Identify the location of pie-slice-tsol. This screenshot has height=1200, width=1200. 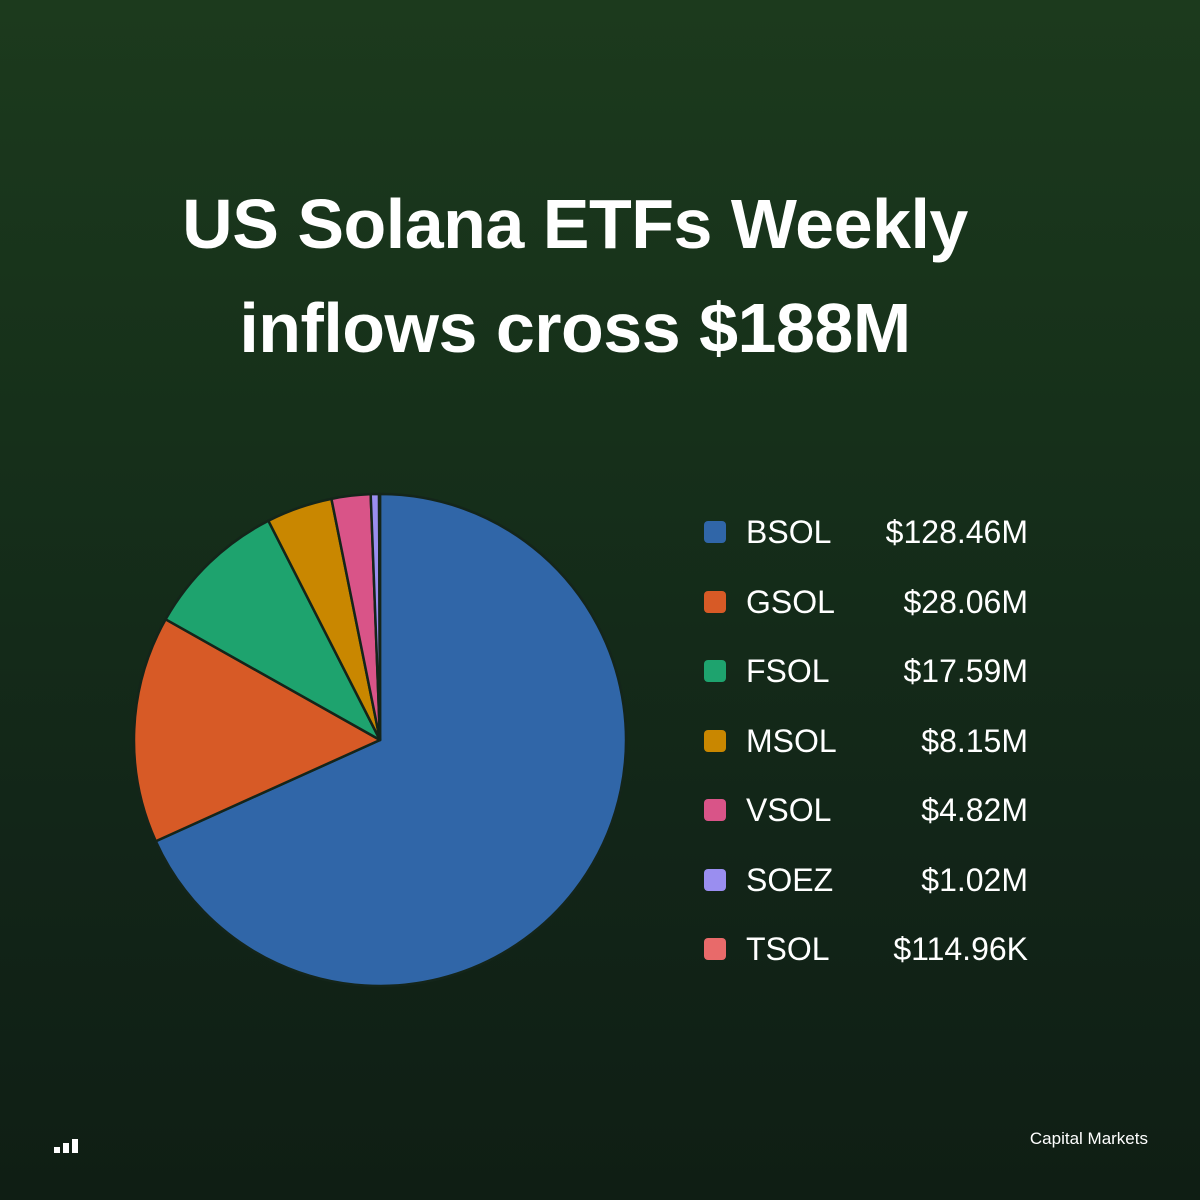
(379, 617).